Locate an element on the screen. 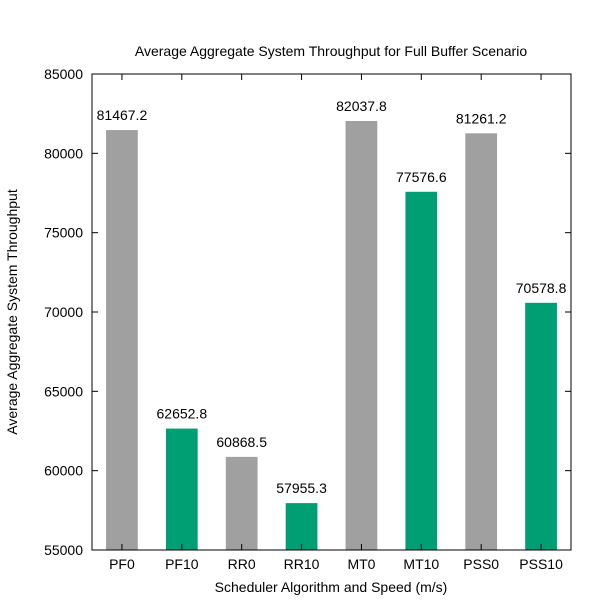 This screenshot has height=600, width=600. x-tick-label-PF0: PF0 is located at coordinates (122, 564).